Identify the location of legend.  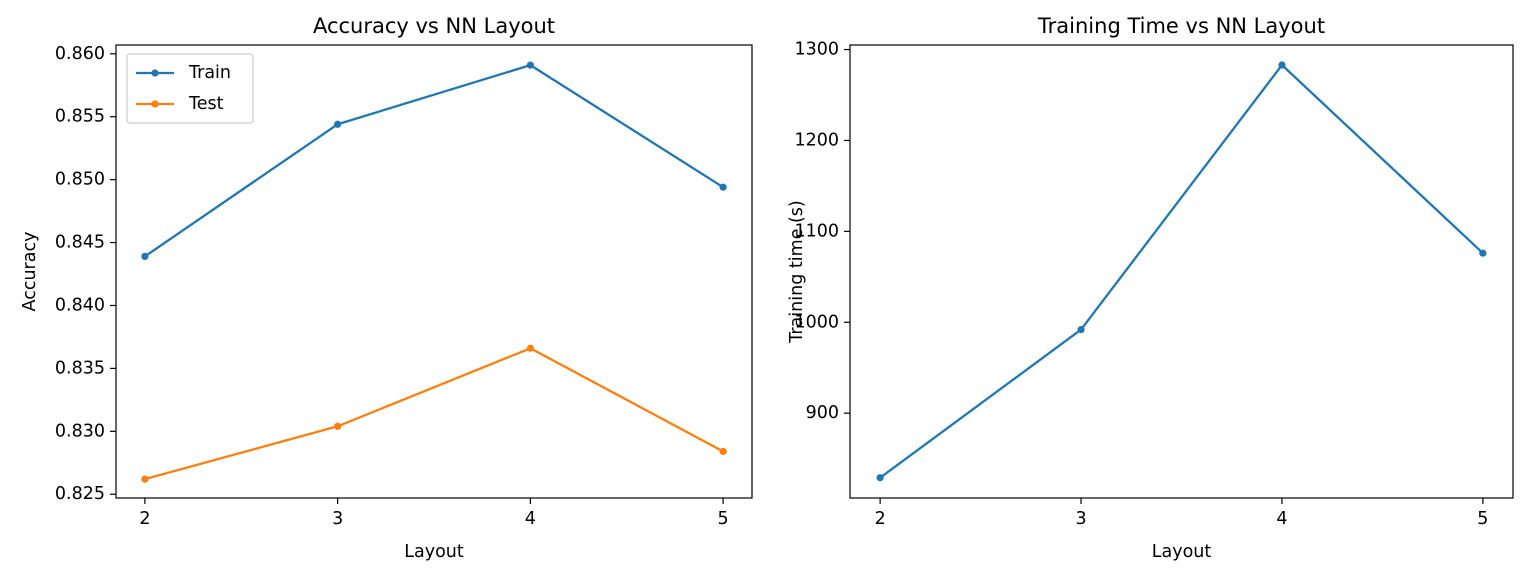
(190, 88).